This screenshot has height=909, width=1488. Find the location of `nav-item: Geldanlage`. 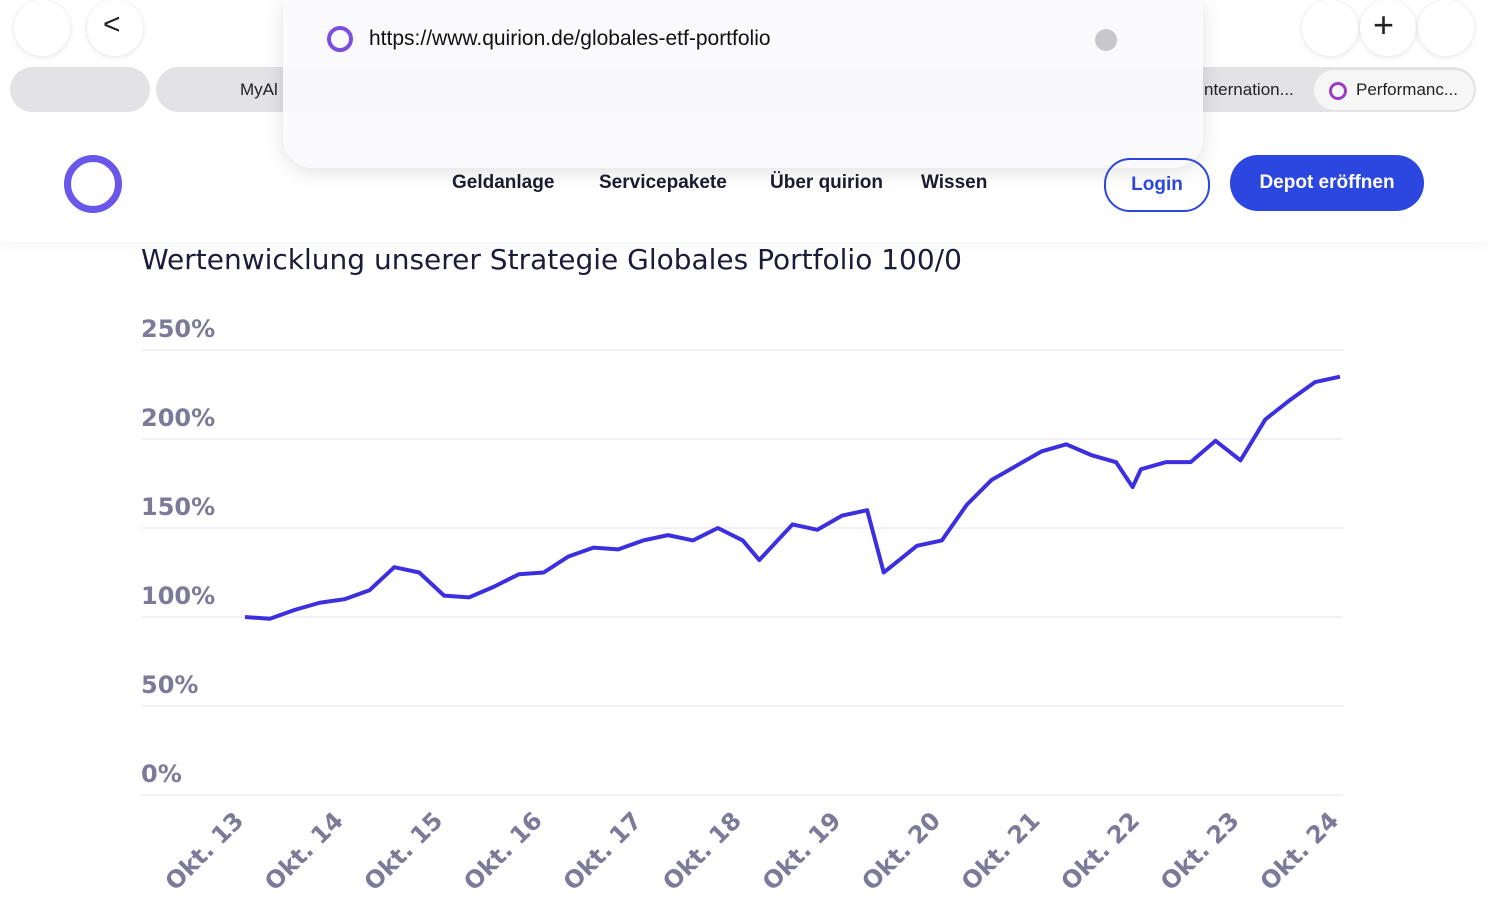

nav-item: Geldanlage is located at coordinates (503, 182).